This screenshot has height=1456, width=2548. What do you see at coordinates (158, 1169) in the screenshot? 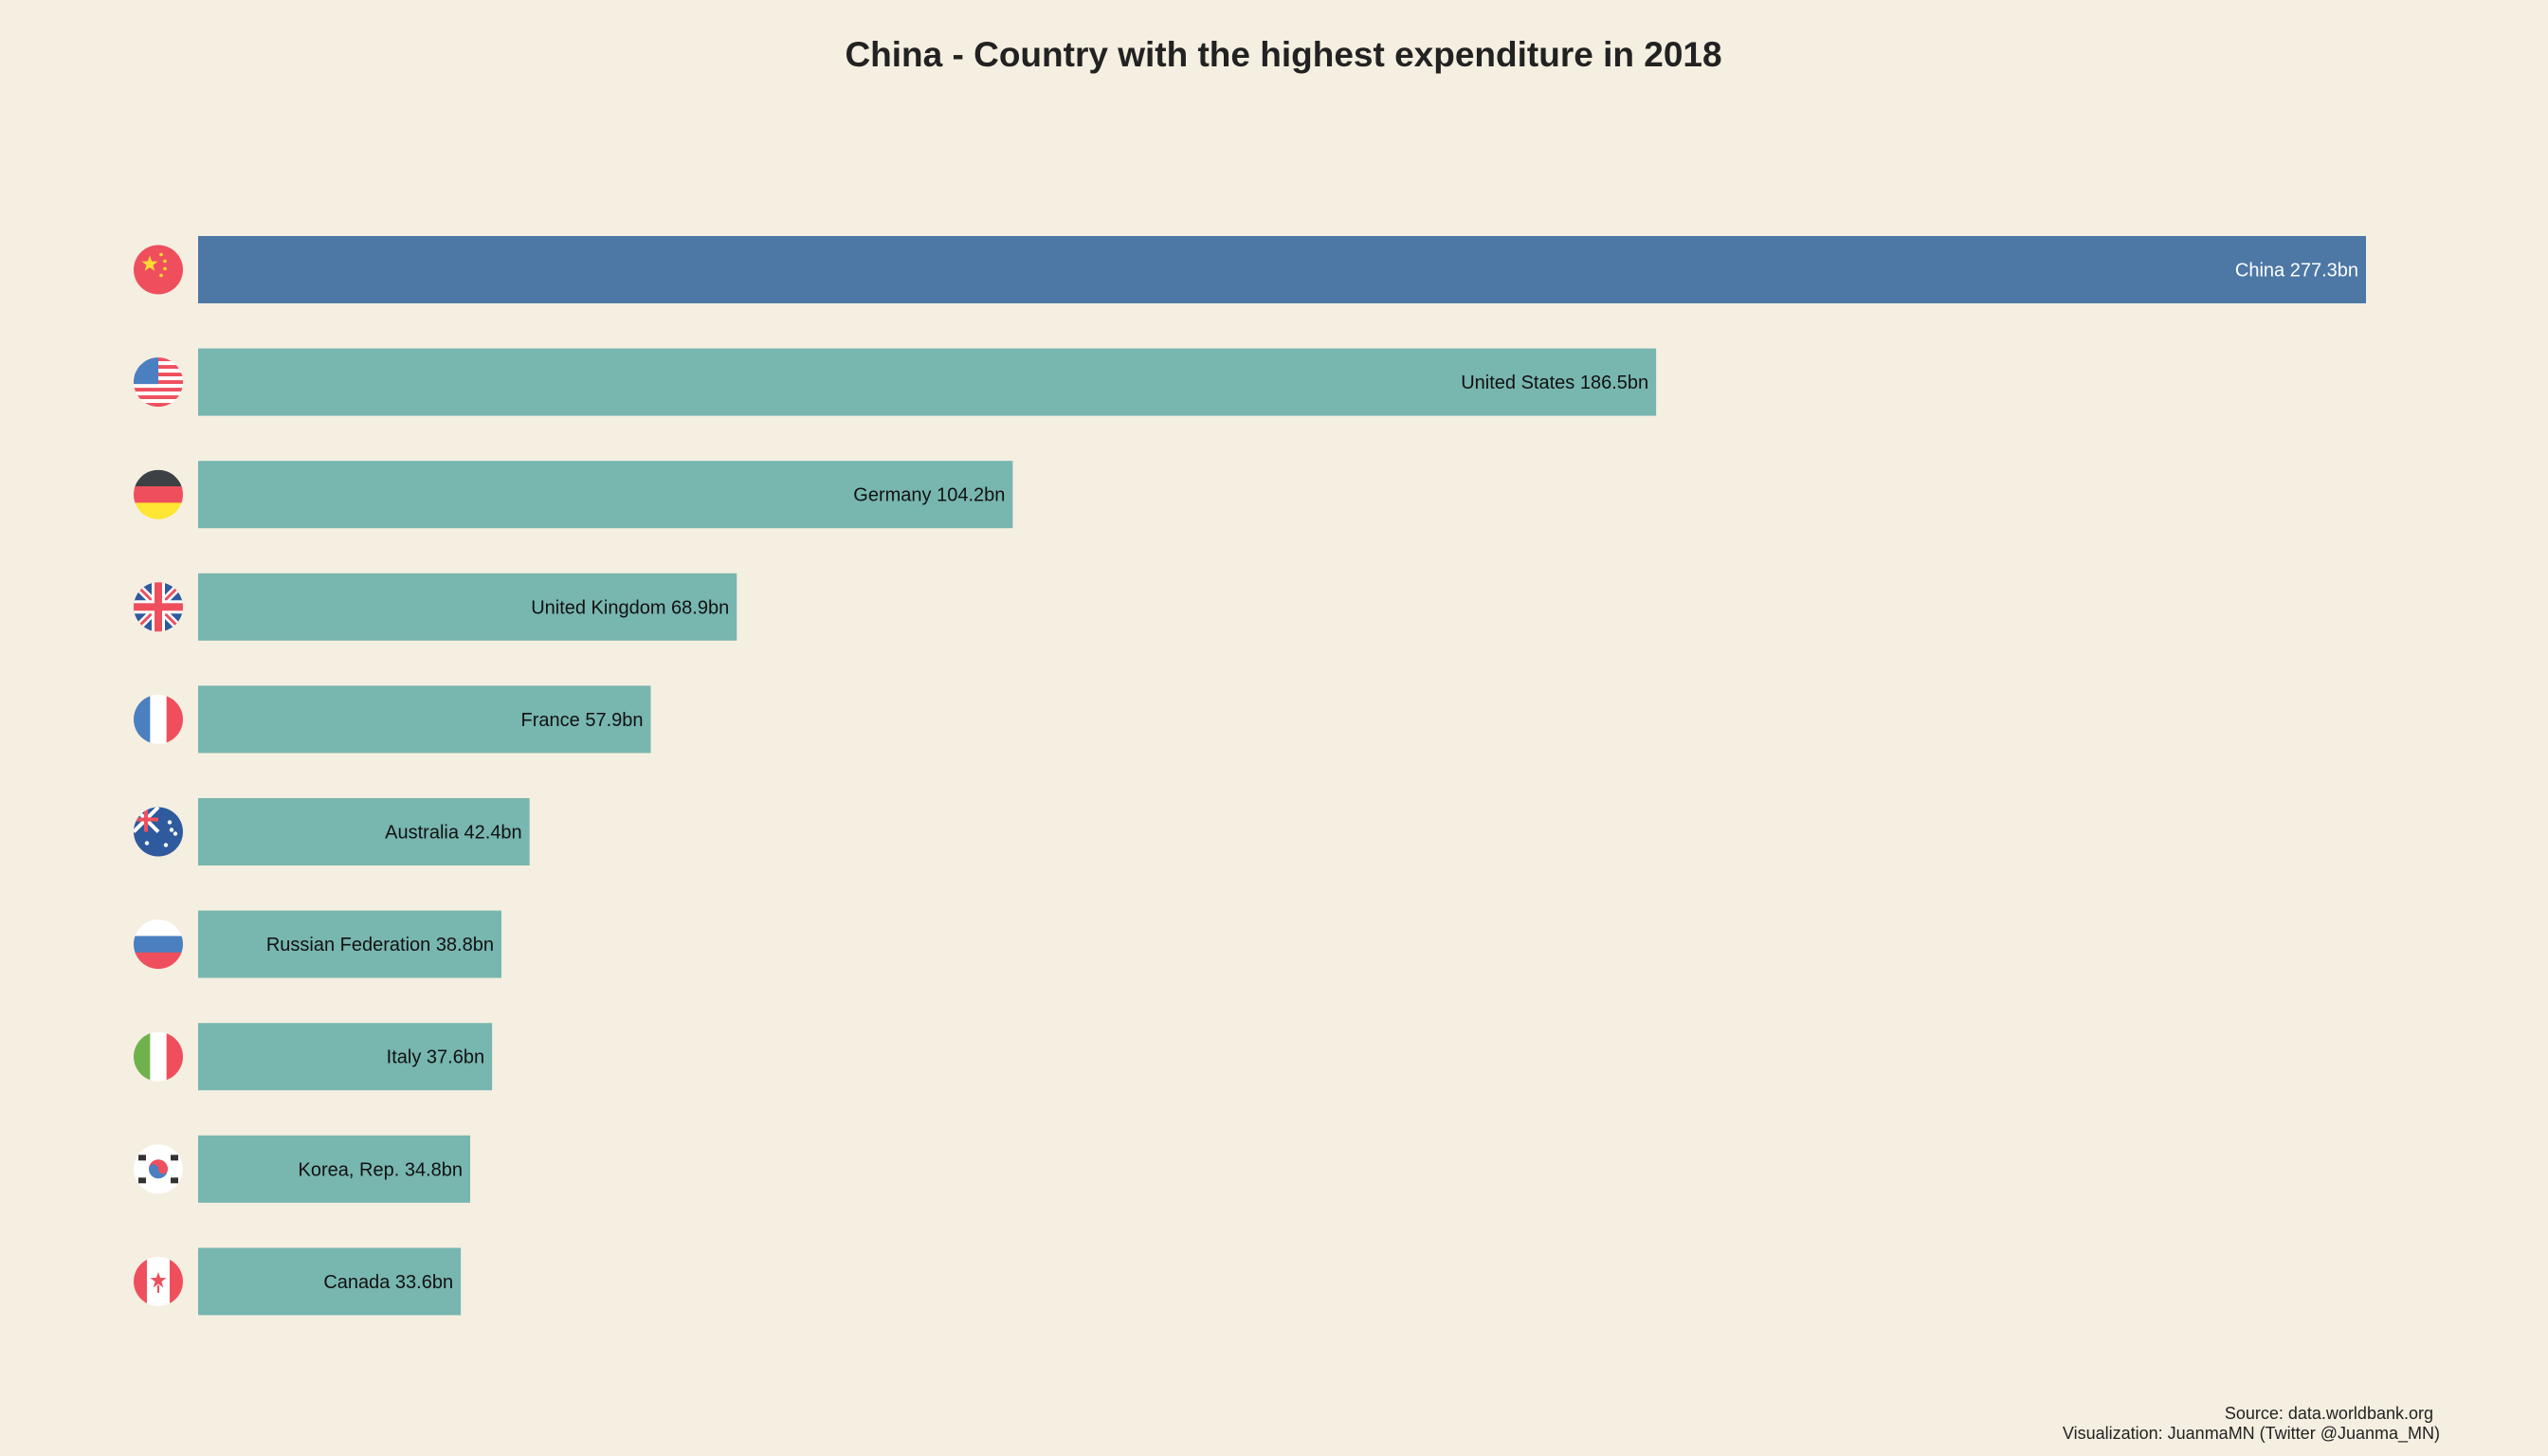
I see `korea-flag-icon` at bounding box center [158, 1169].